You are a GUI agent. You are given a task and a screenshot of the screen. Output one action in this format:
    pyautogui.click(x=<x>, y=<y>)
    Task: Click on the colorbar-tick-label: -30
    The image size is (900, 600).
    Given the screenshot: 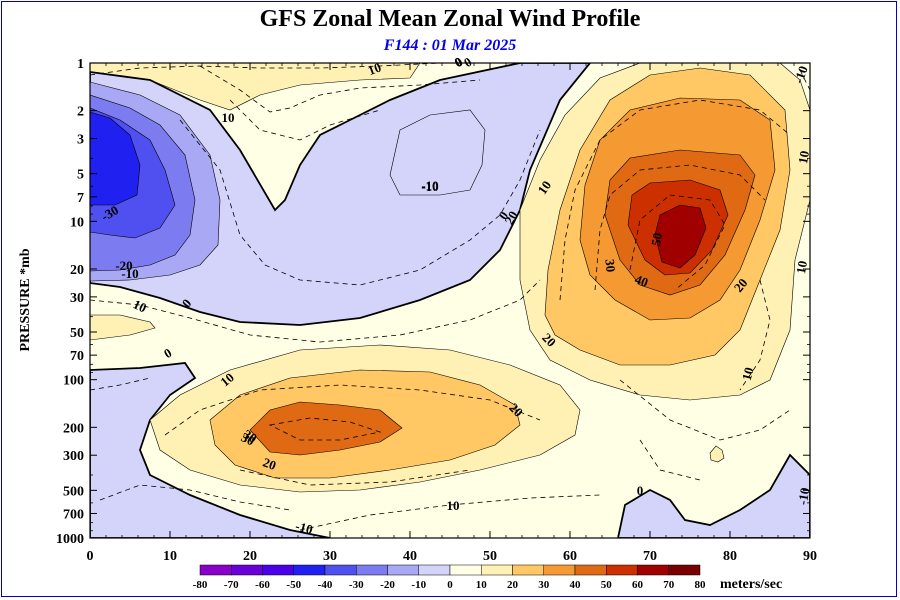 What is the action you would take?
    pyautogui.click(x=356, y=585)
    